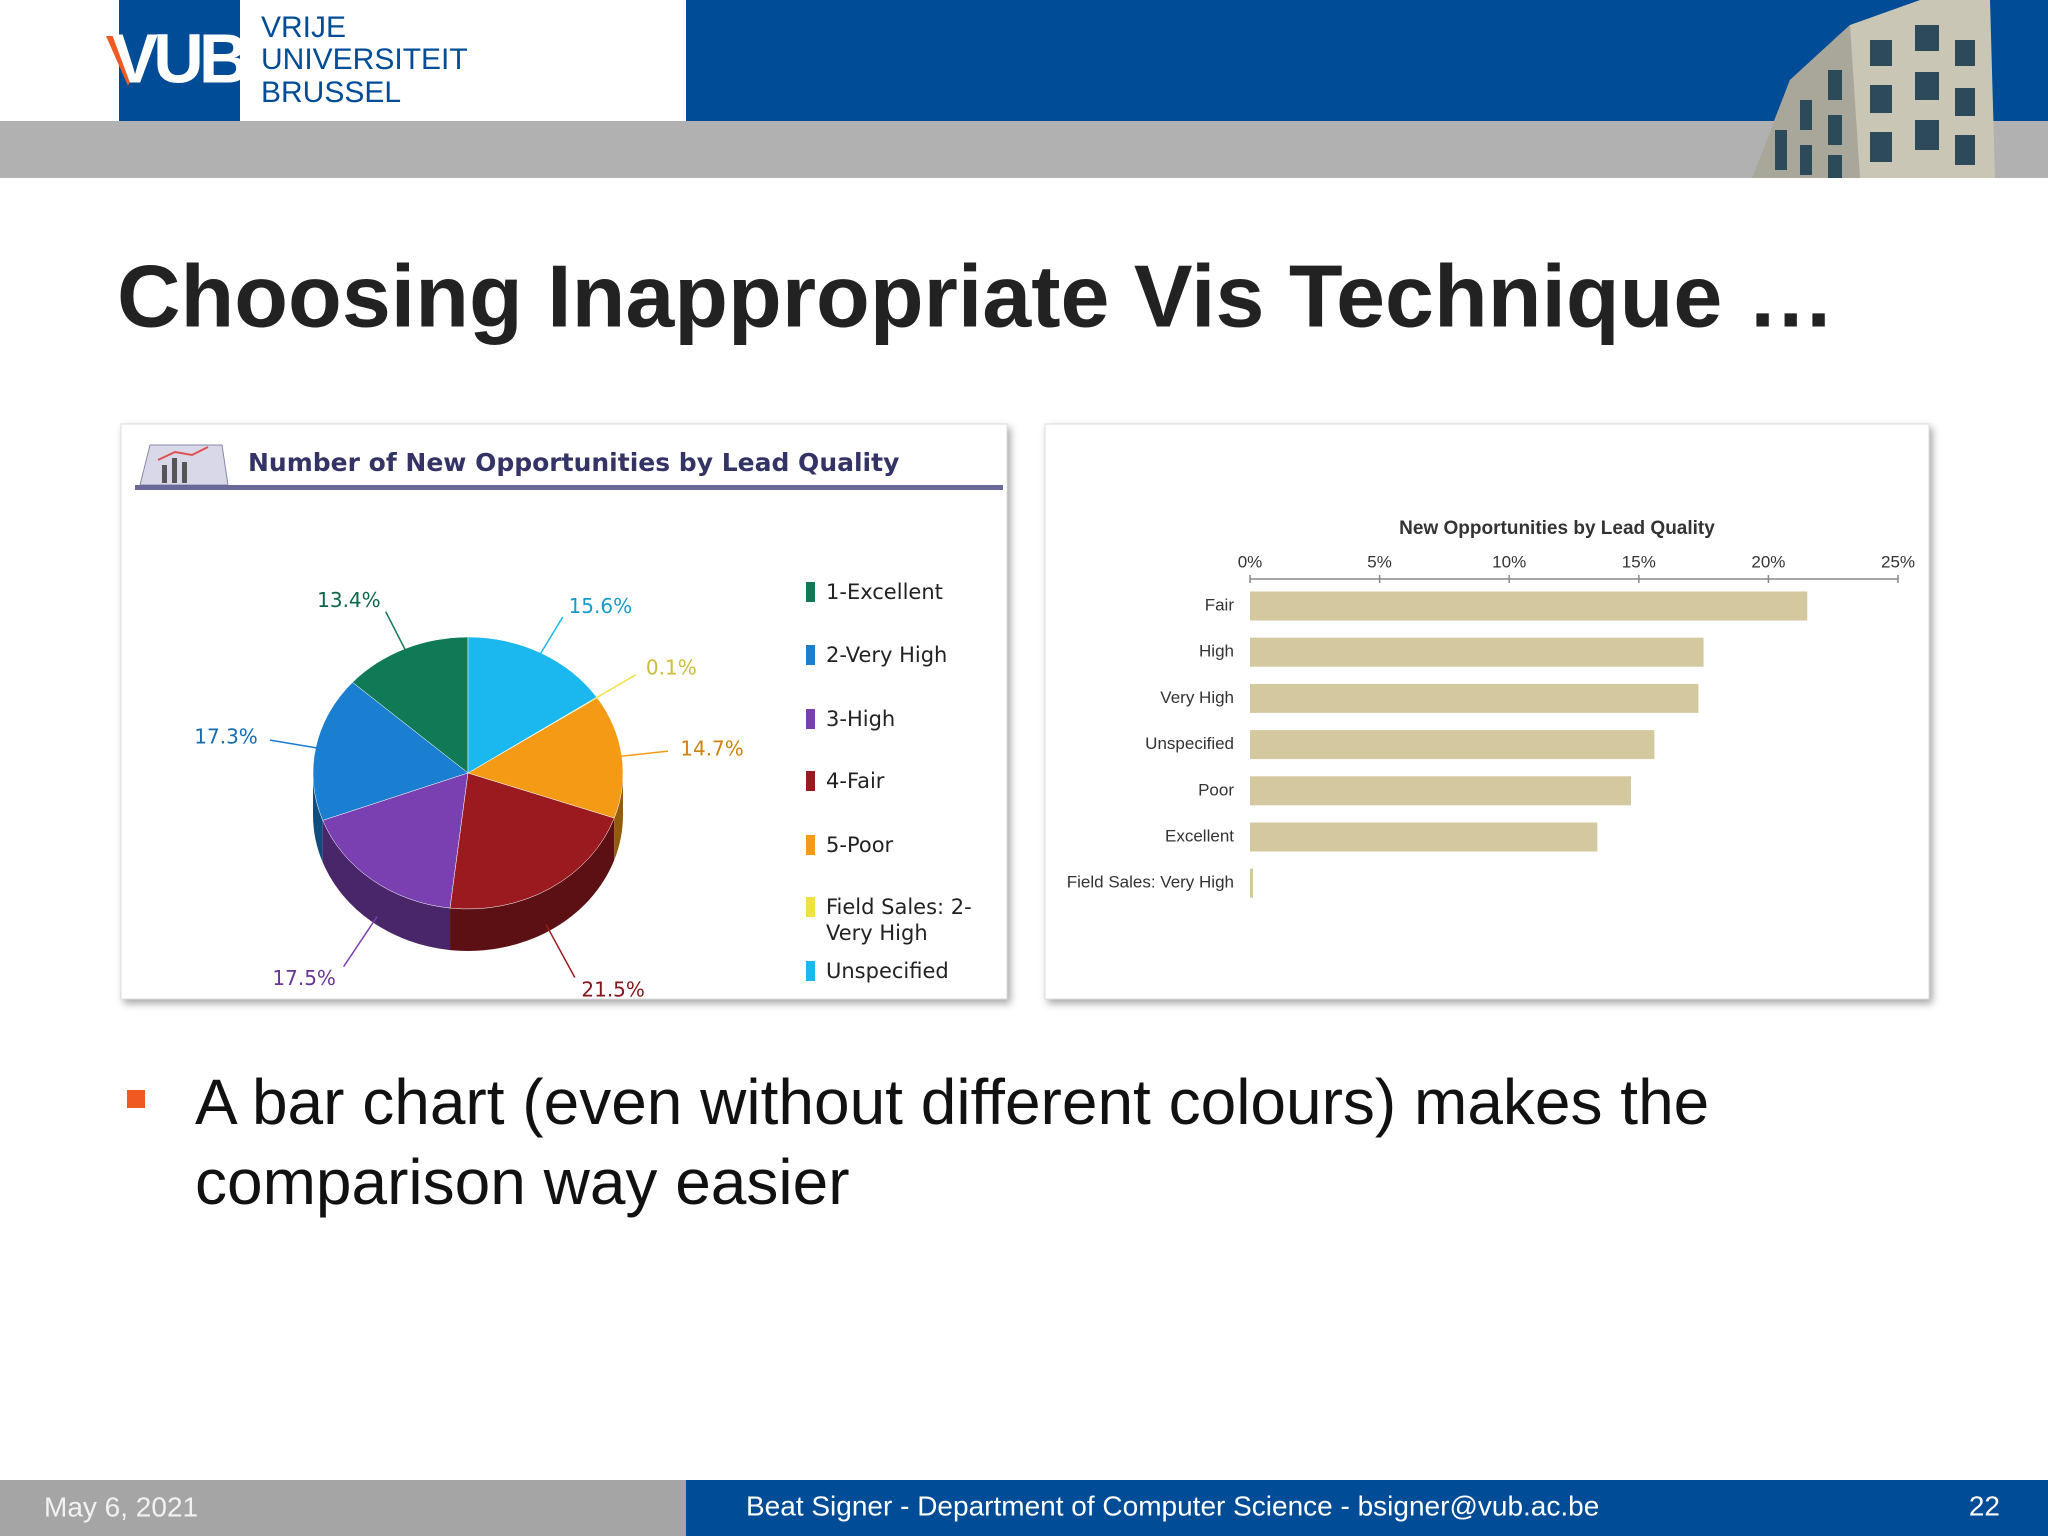 This screenshot has height=1536, width=2048. I want to click on university-name: UNIVERSITEIT, so click(364, 59).